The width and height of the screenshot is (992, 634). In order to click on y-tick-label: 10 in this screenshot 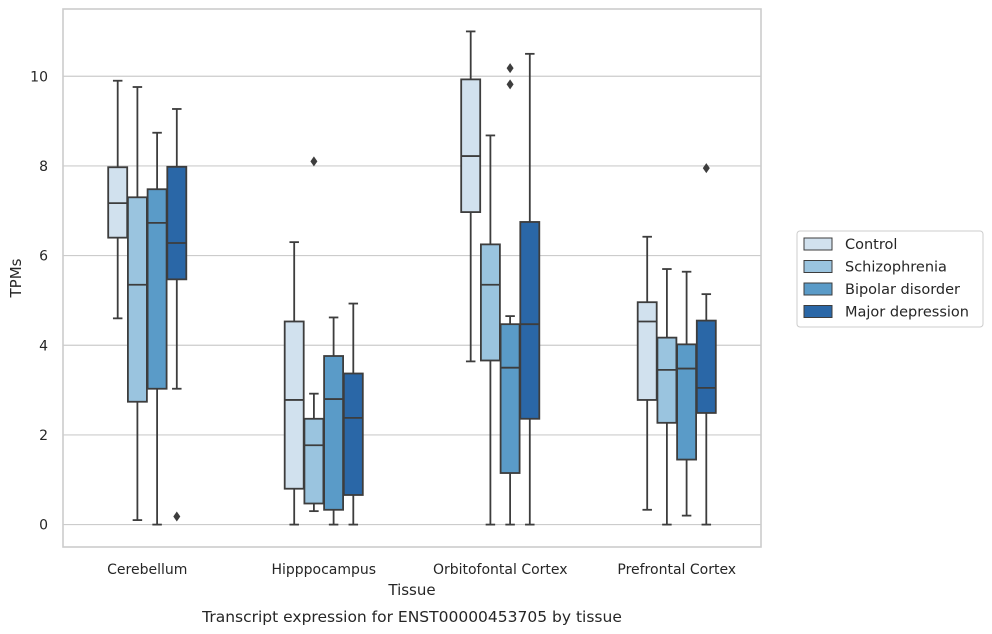, I will do `click(39, 77)`.